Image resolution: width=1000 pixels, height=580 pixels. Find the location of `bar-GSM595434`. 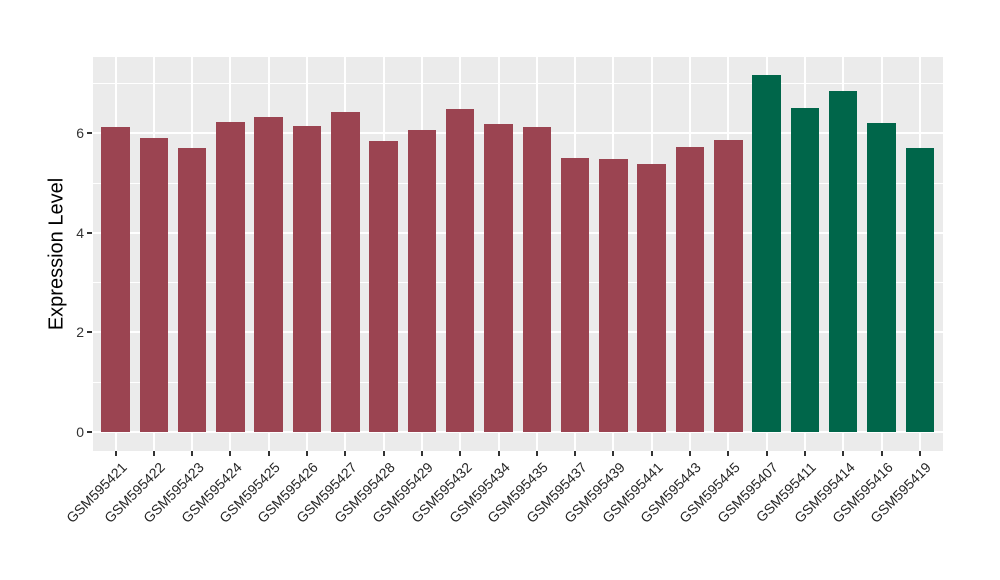

bar-GSM595434 is located at coordinates (498, 278).